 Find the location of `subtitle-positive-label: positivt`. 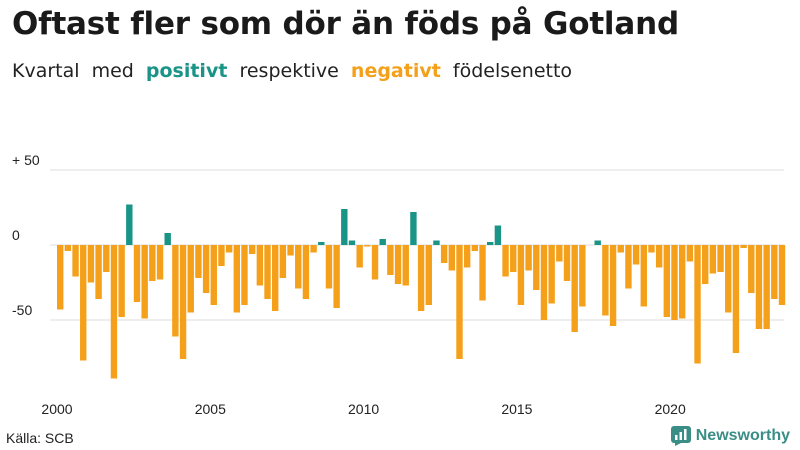

subtitle-positive-label: positivt is located at coordinates (186, 71).